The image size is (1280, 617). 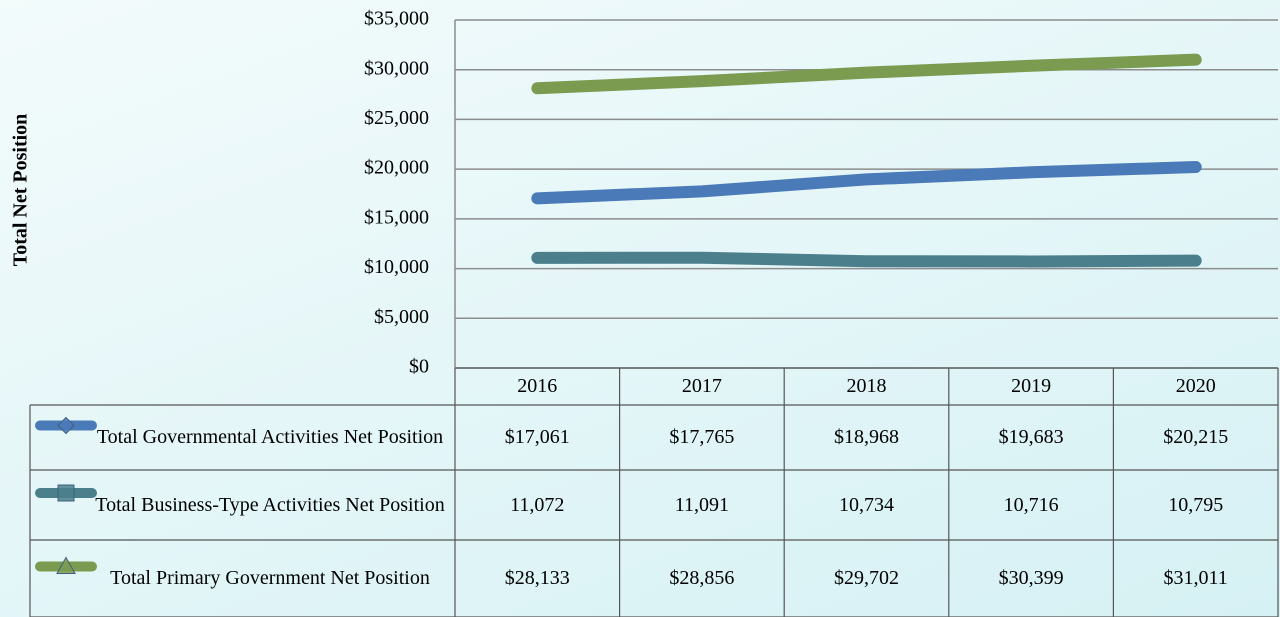 What do you see at coordinates (396, 19) in the screenshot?
I see `y-tick-label: $35,000` at bounding box center [396, 19].